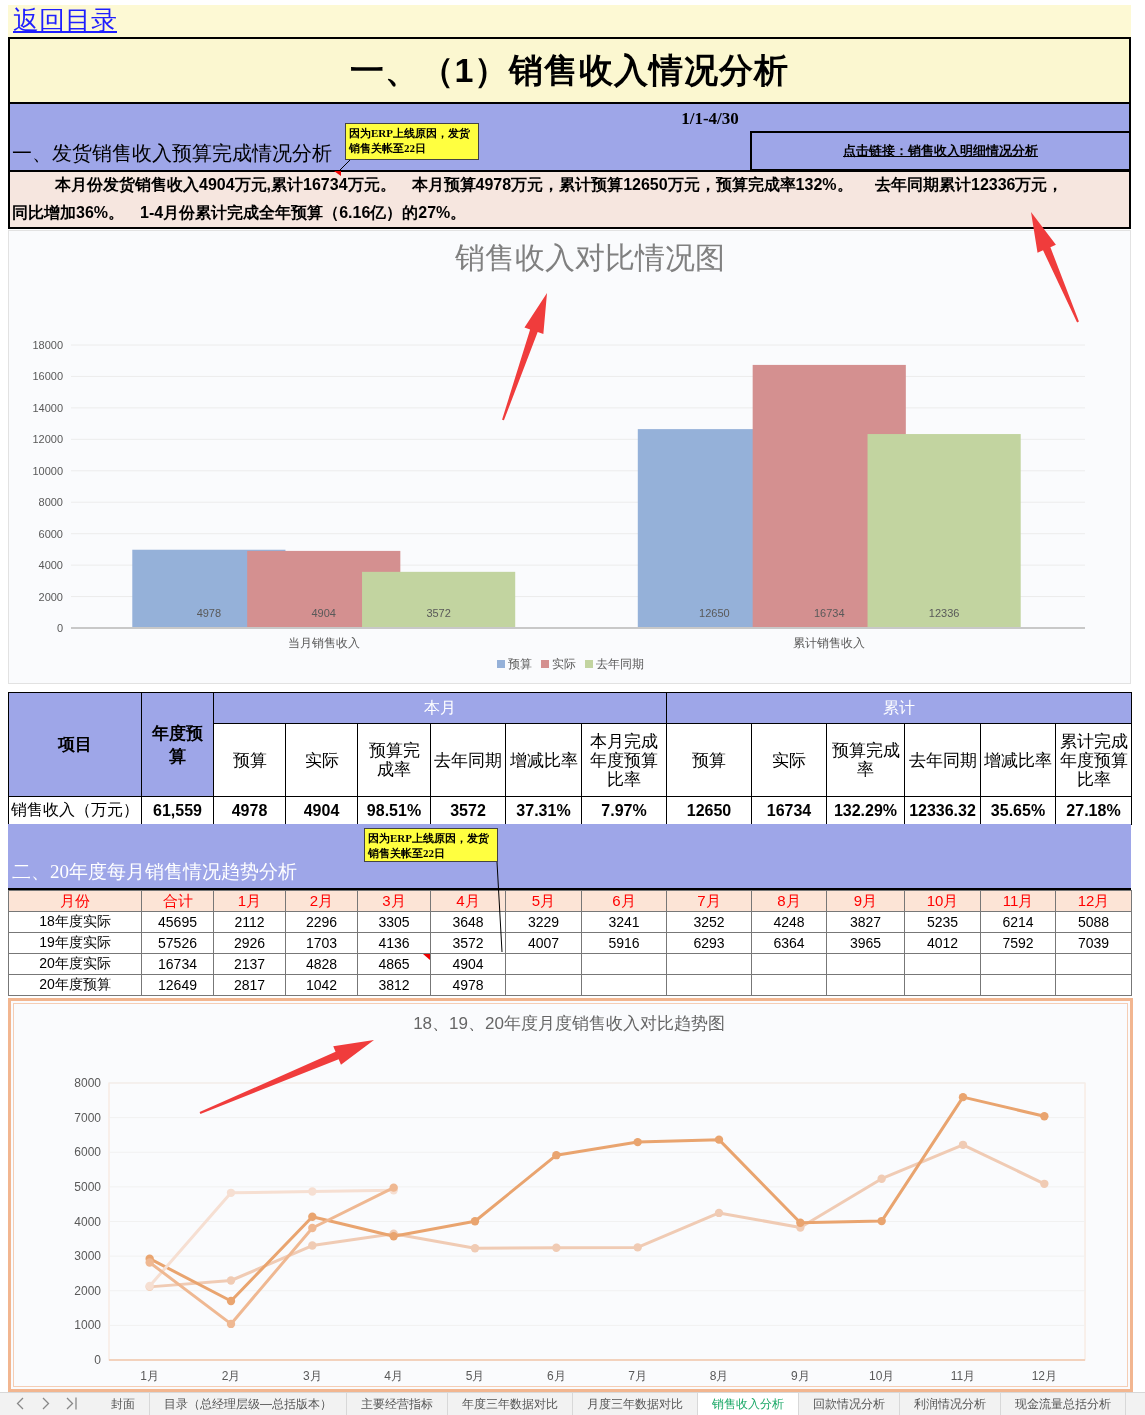 The width and height of the screenshot is (1145, 1415). Describe the element at coordinates (177, 744) in the screenshot. I see `category-label: 年度预算` at that location.